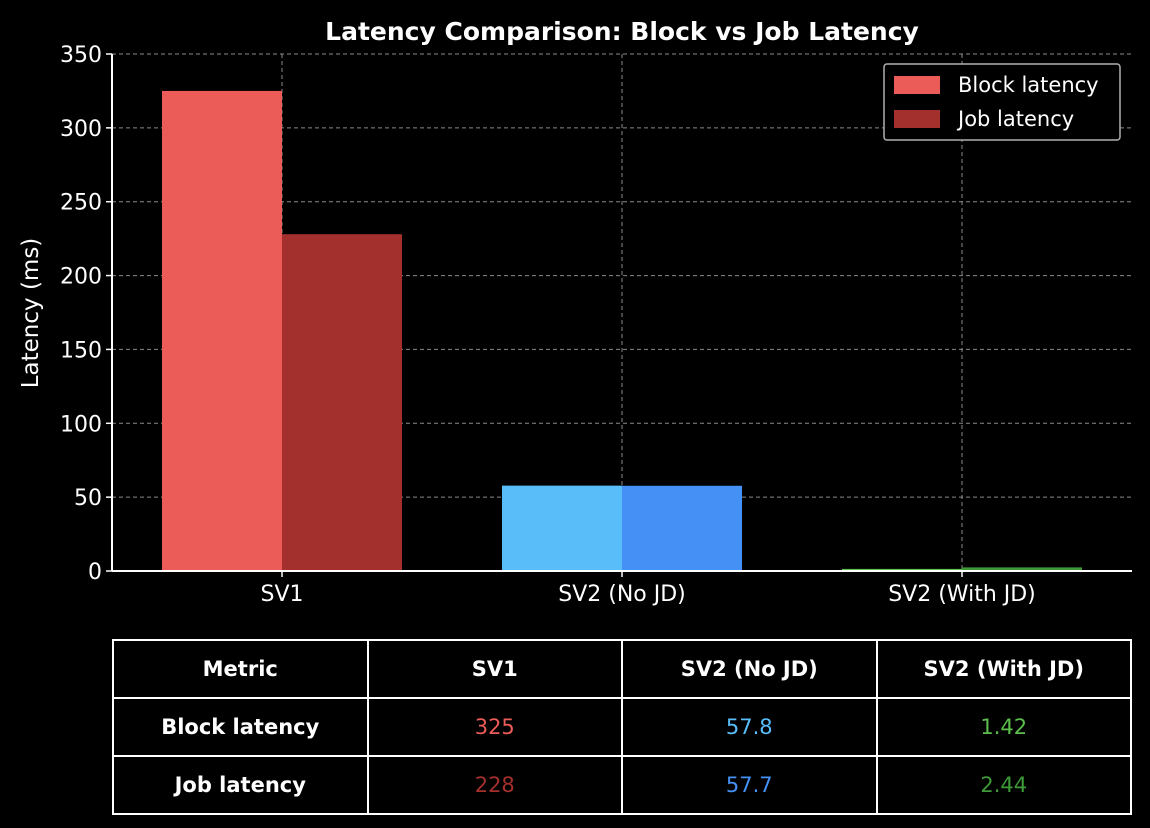  I want to click on x-tick-label: SV2 (With JD), so click(962, 594).